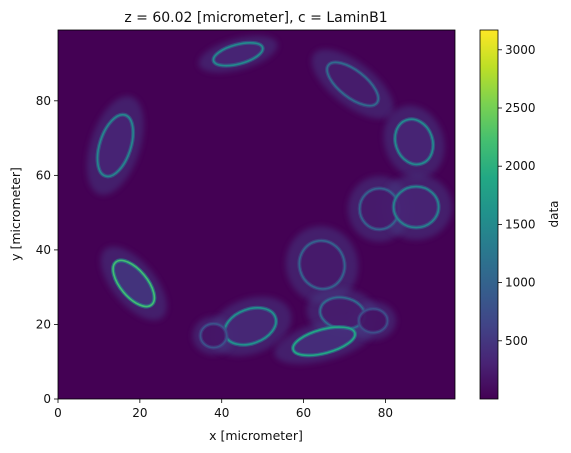 The width and height of the screenshot is (571, 453). What do you see at coordinates (520, 283) in the screenshot?
I see `colorbar-tick-label-1: 1000` at bounding box center [520, 283].